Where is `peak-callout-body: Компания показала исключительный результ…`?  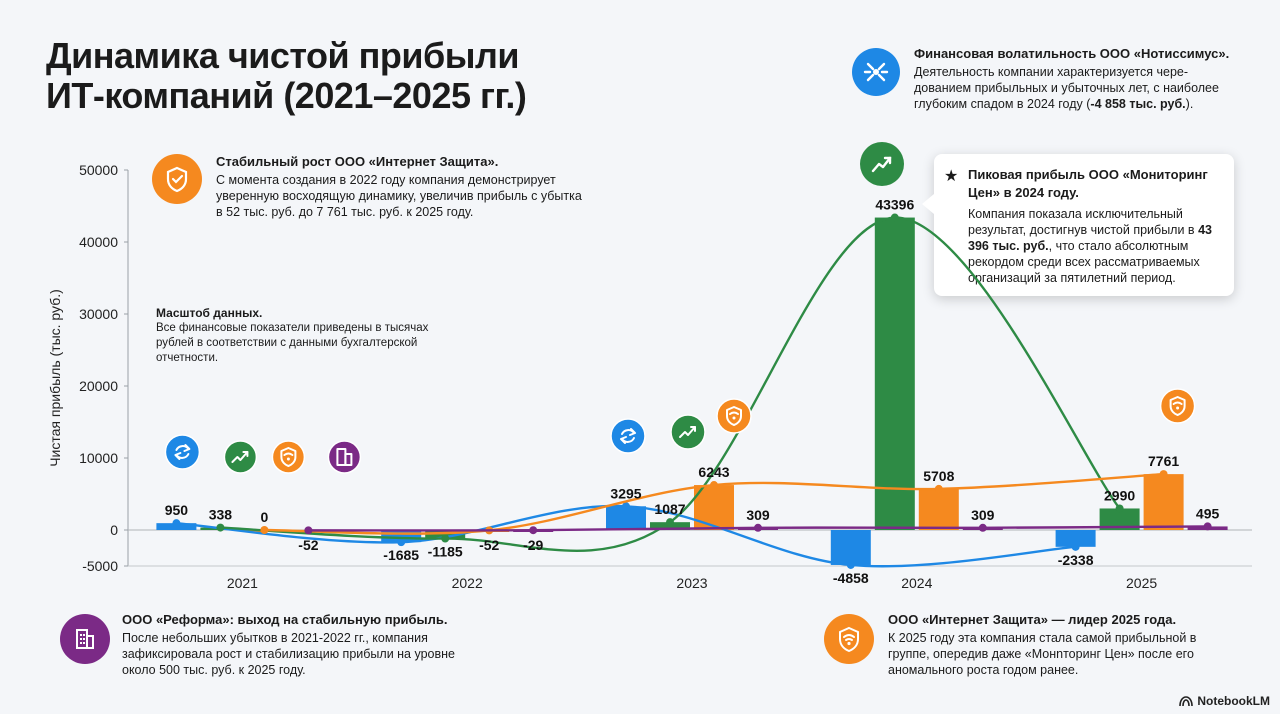 peak-callout-body: Компания показала исключительный результ… is located at coordinates (1090, 246).